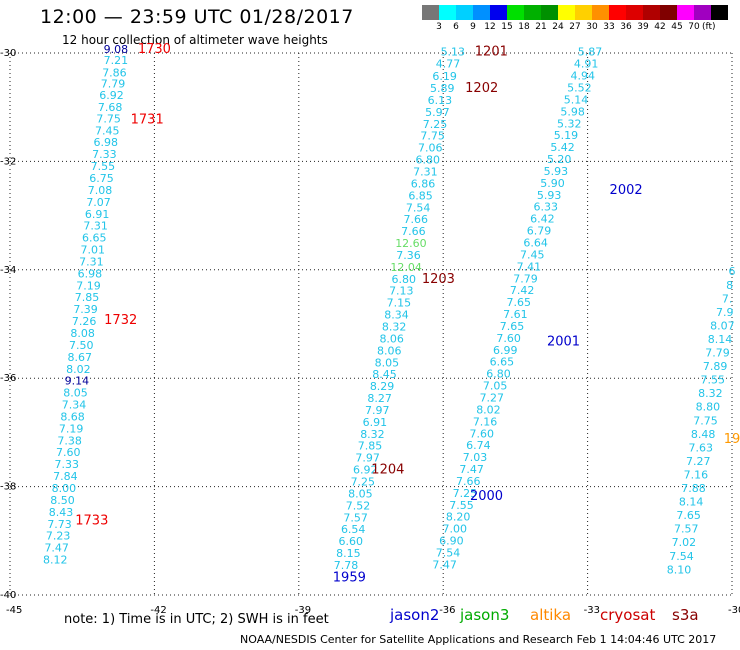 This screenshot has height=650, width=740. I want to click on time-label: 1733, so click(91, 521).